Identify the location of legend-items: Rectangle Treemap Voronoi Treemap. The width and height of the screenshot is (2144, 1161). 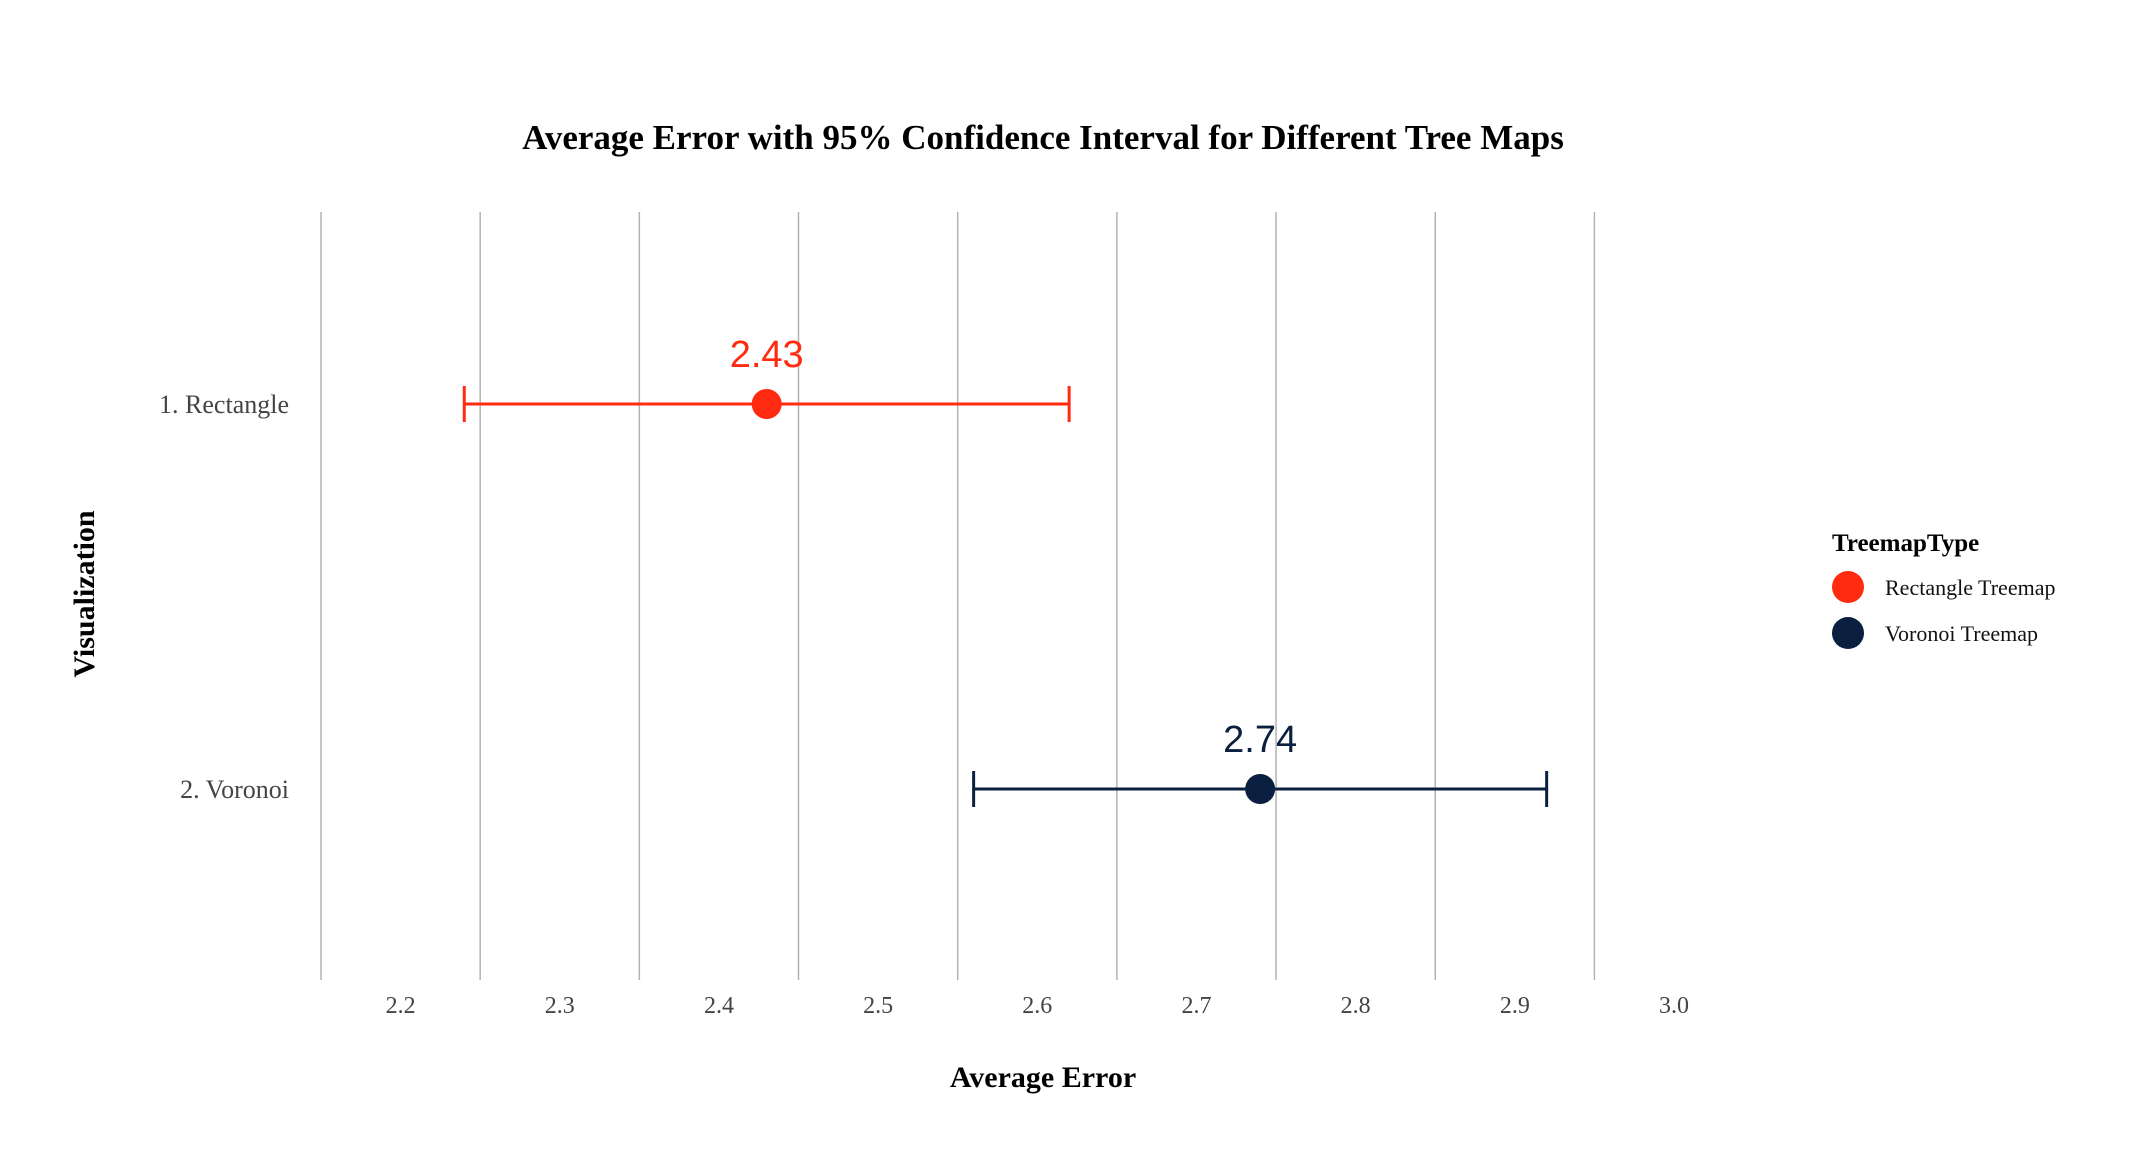
(1943, 610).